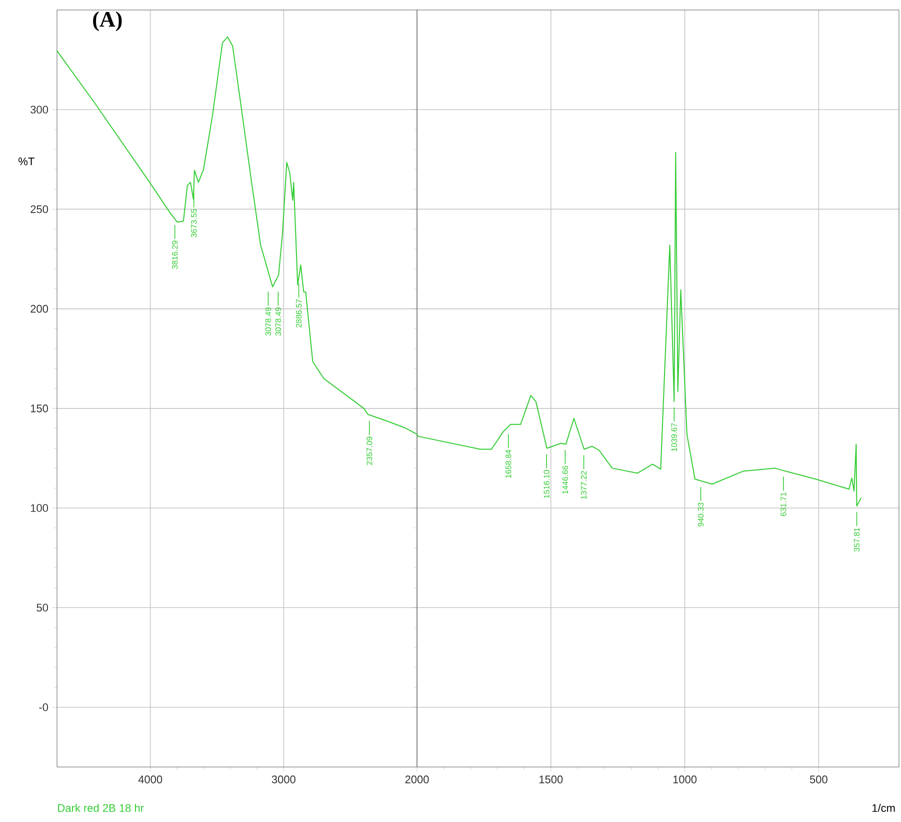  Describe the element at coordinates (101, 808) in the screenshot. I see `text: Dark red 2B 18 hr` at that location.